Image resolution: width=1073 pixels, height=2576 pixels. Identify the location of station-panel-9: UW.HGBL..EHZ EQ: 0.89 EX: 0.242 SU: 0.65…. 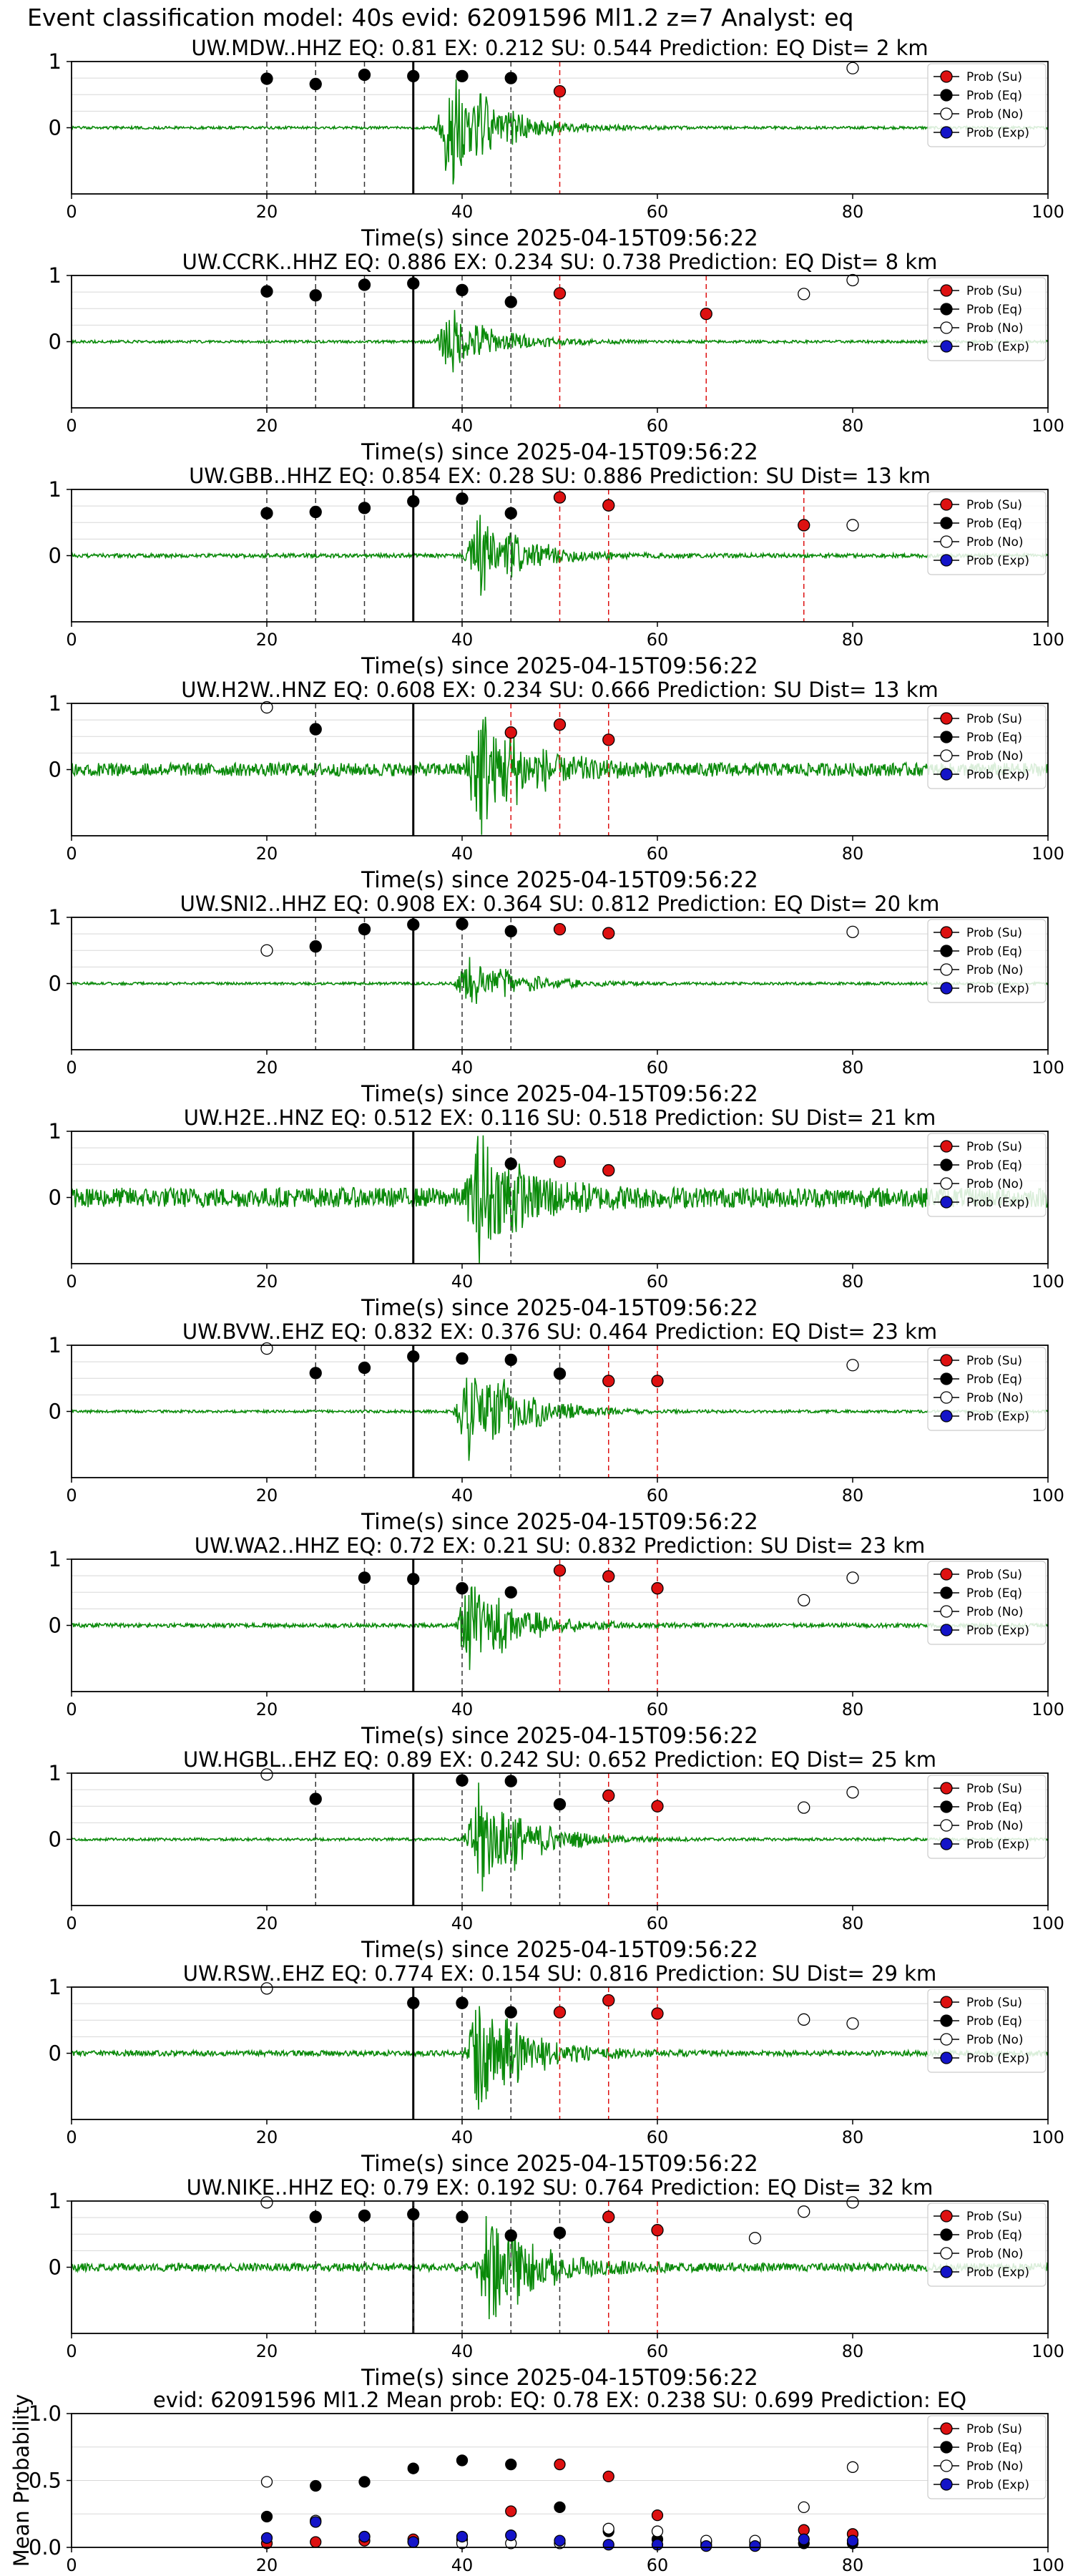
(556, 1855).